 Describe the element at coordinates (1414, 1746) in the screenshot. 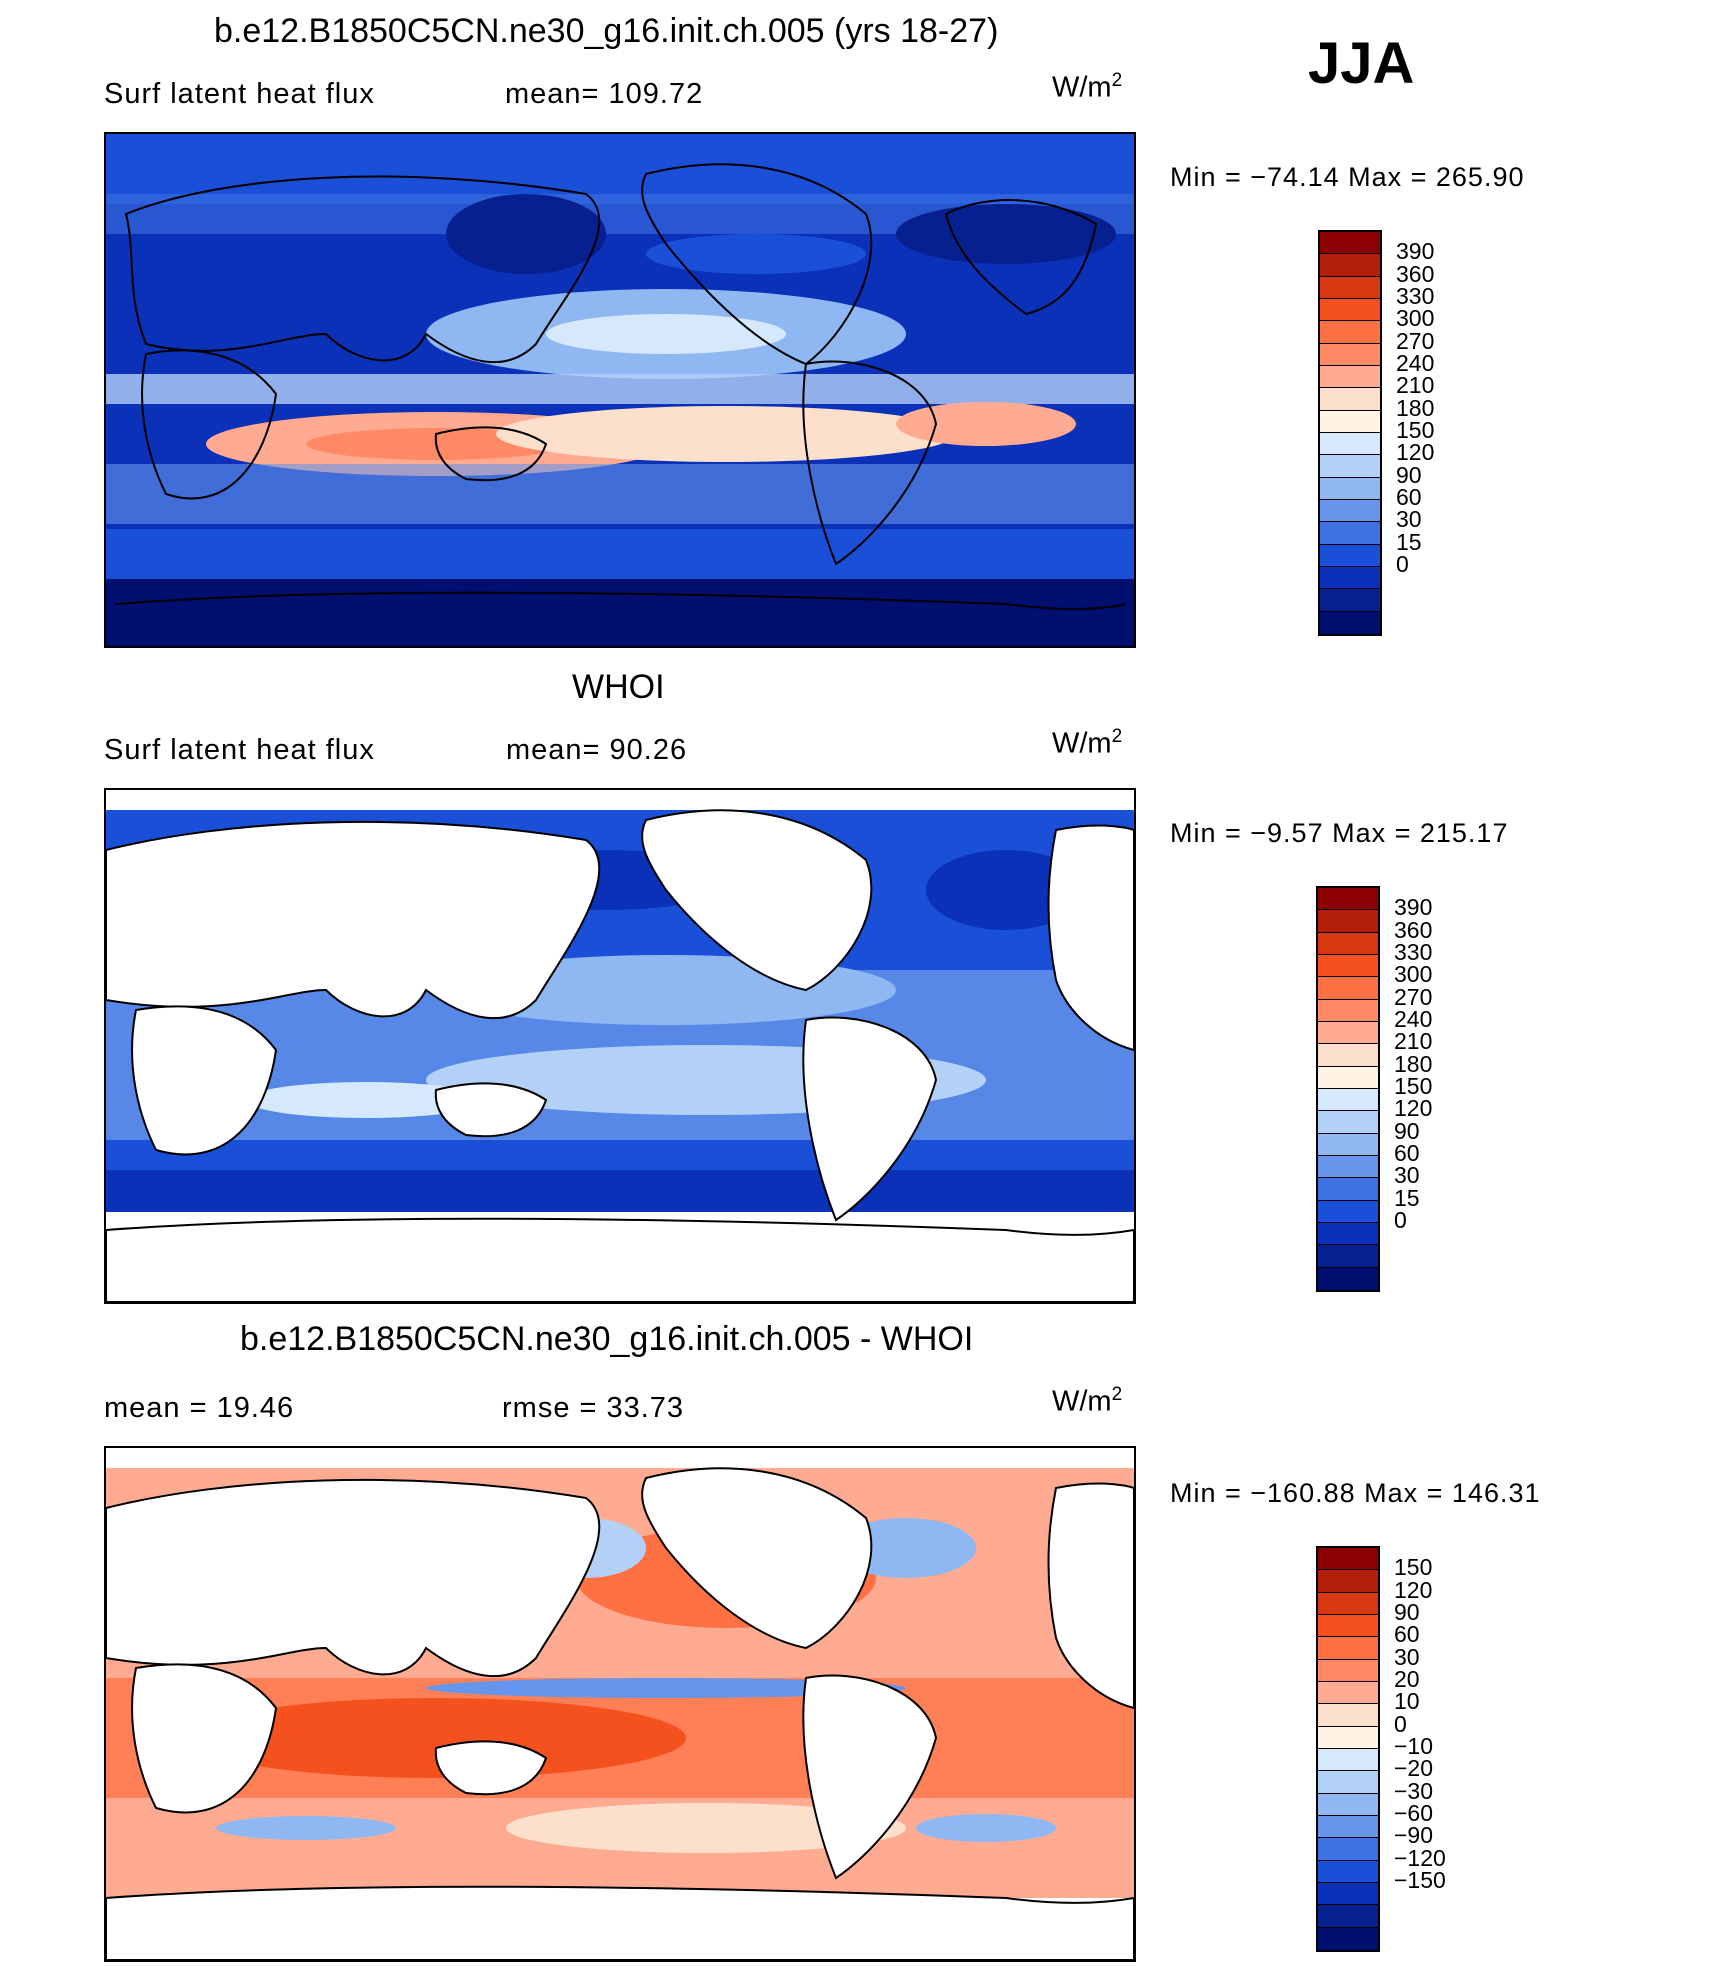

I see `colorbar-tick-label: −10` at that location.